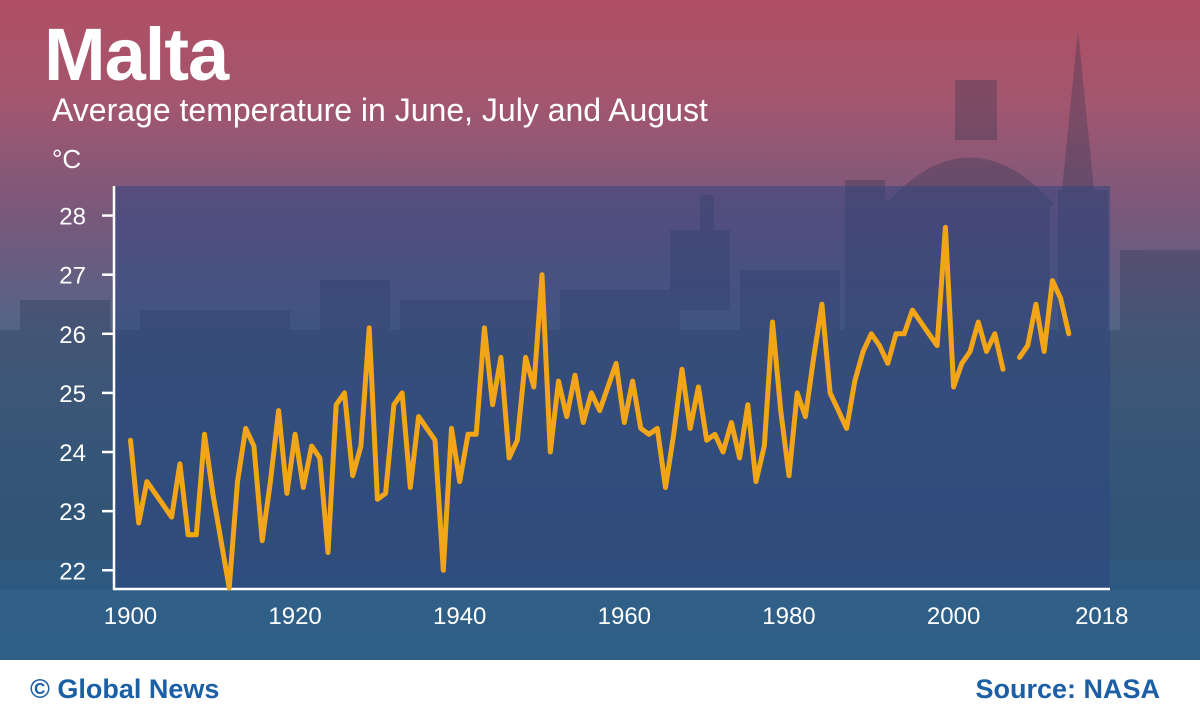 This screenshot has width=1200, height=720. I want to click on y-tick-label: 24, so click(72, 453).